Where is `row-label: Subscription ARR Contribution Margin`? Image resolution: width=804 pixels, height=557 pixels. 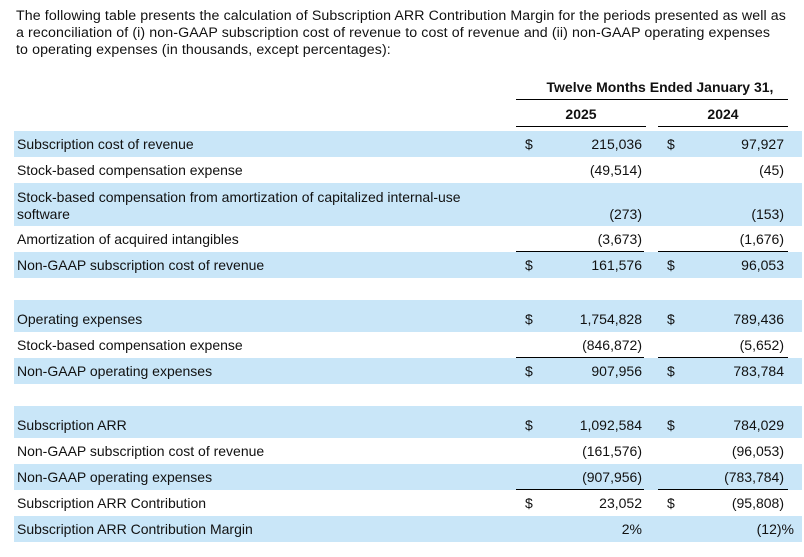
row-label: Subscription ARR Contribution Margin is located at coordinates (135, 529).